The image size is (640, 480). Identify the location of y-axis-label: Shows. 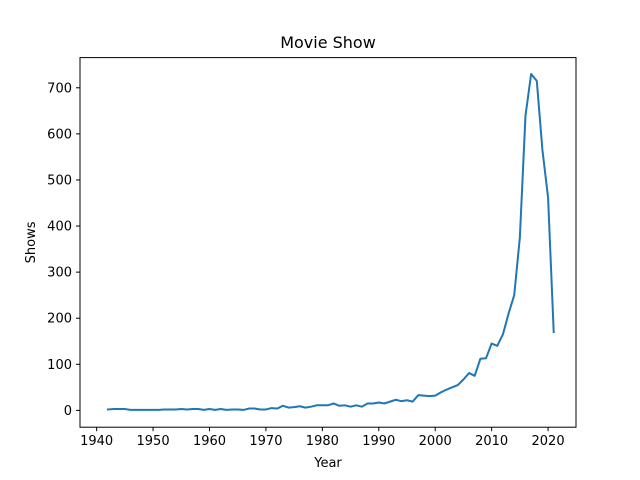
(31, 242).